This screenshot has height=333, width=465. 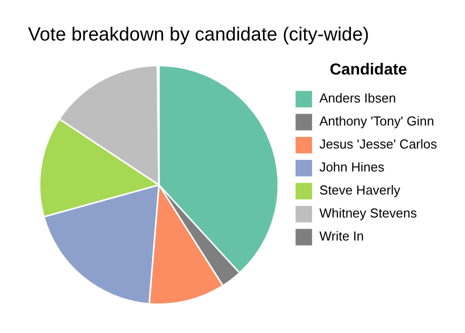 I want to click on chart-title: Vote breakdown by candidate (city-wide), so click(x=199, y=35).